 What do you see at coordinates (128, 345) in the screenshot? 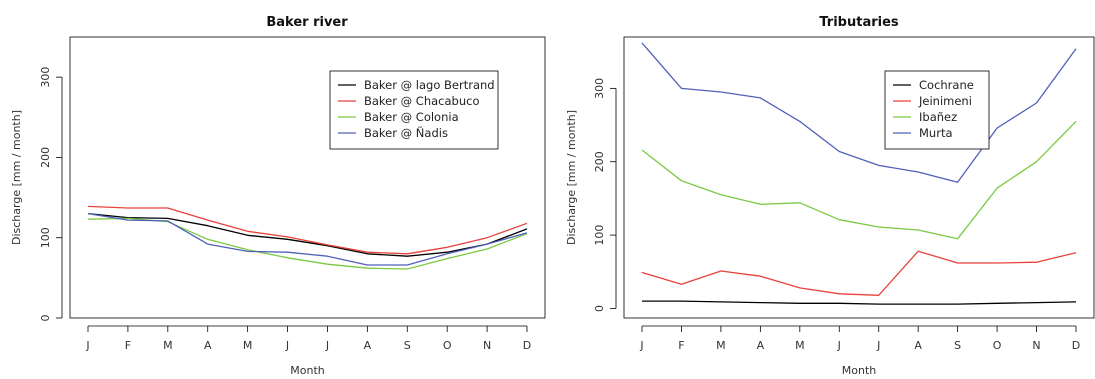
I see `p0-x-tick-label: F` at bounding box center [128, 345].